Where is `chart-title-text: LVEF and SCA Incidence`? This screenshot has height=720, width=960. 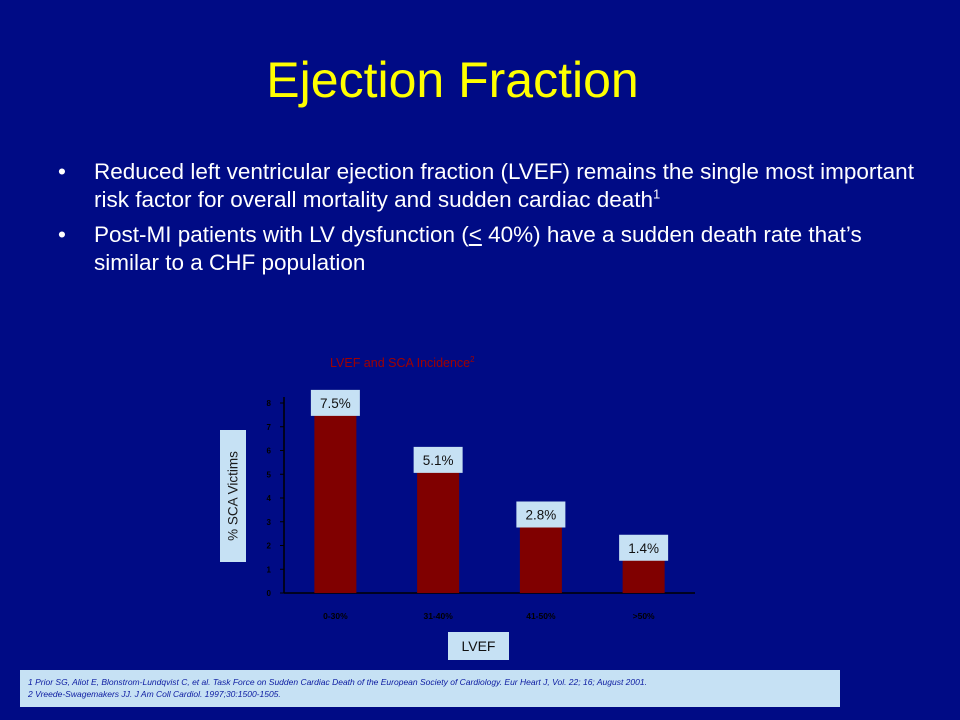 chart-title-text: LVEF and SCA Incidence is located at coordinates (400, 363).